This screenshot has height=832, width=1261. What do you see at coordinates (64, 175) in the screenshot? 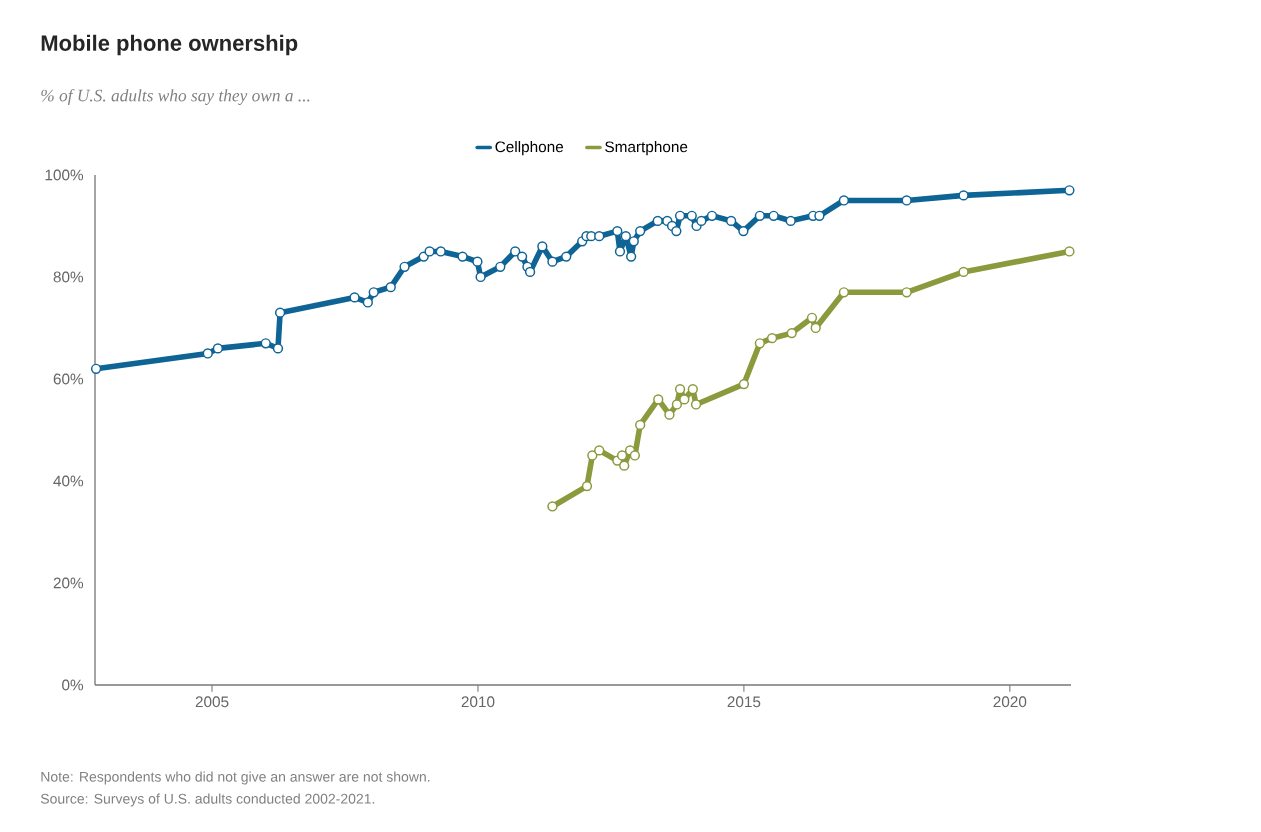
I see `y-tick-label: 100%` at bounding box center [64, 175].